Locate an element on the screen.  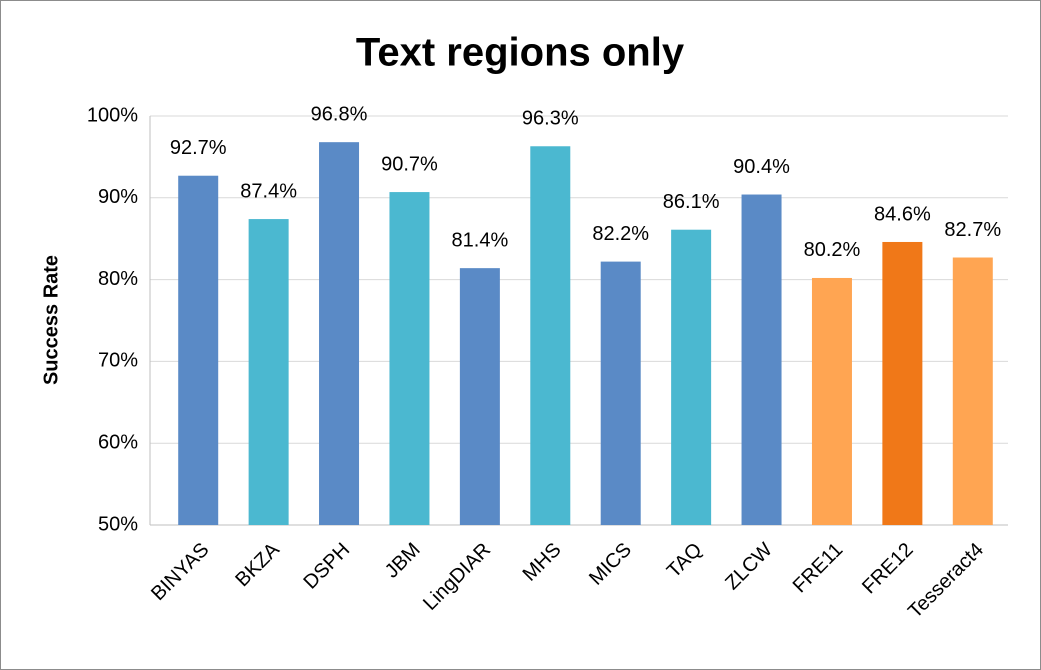
value-label: 90.7% is located at coordinates (409, 164).